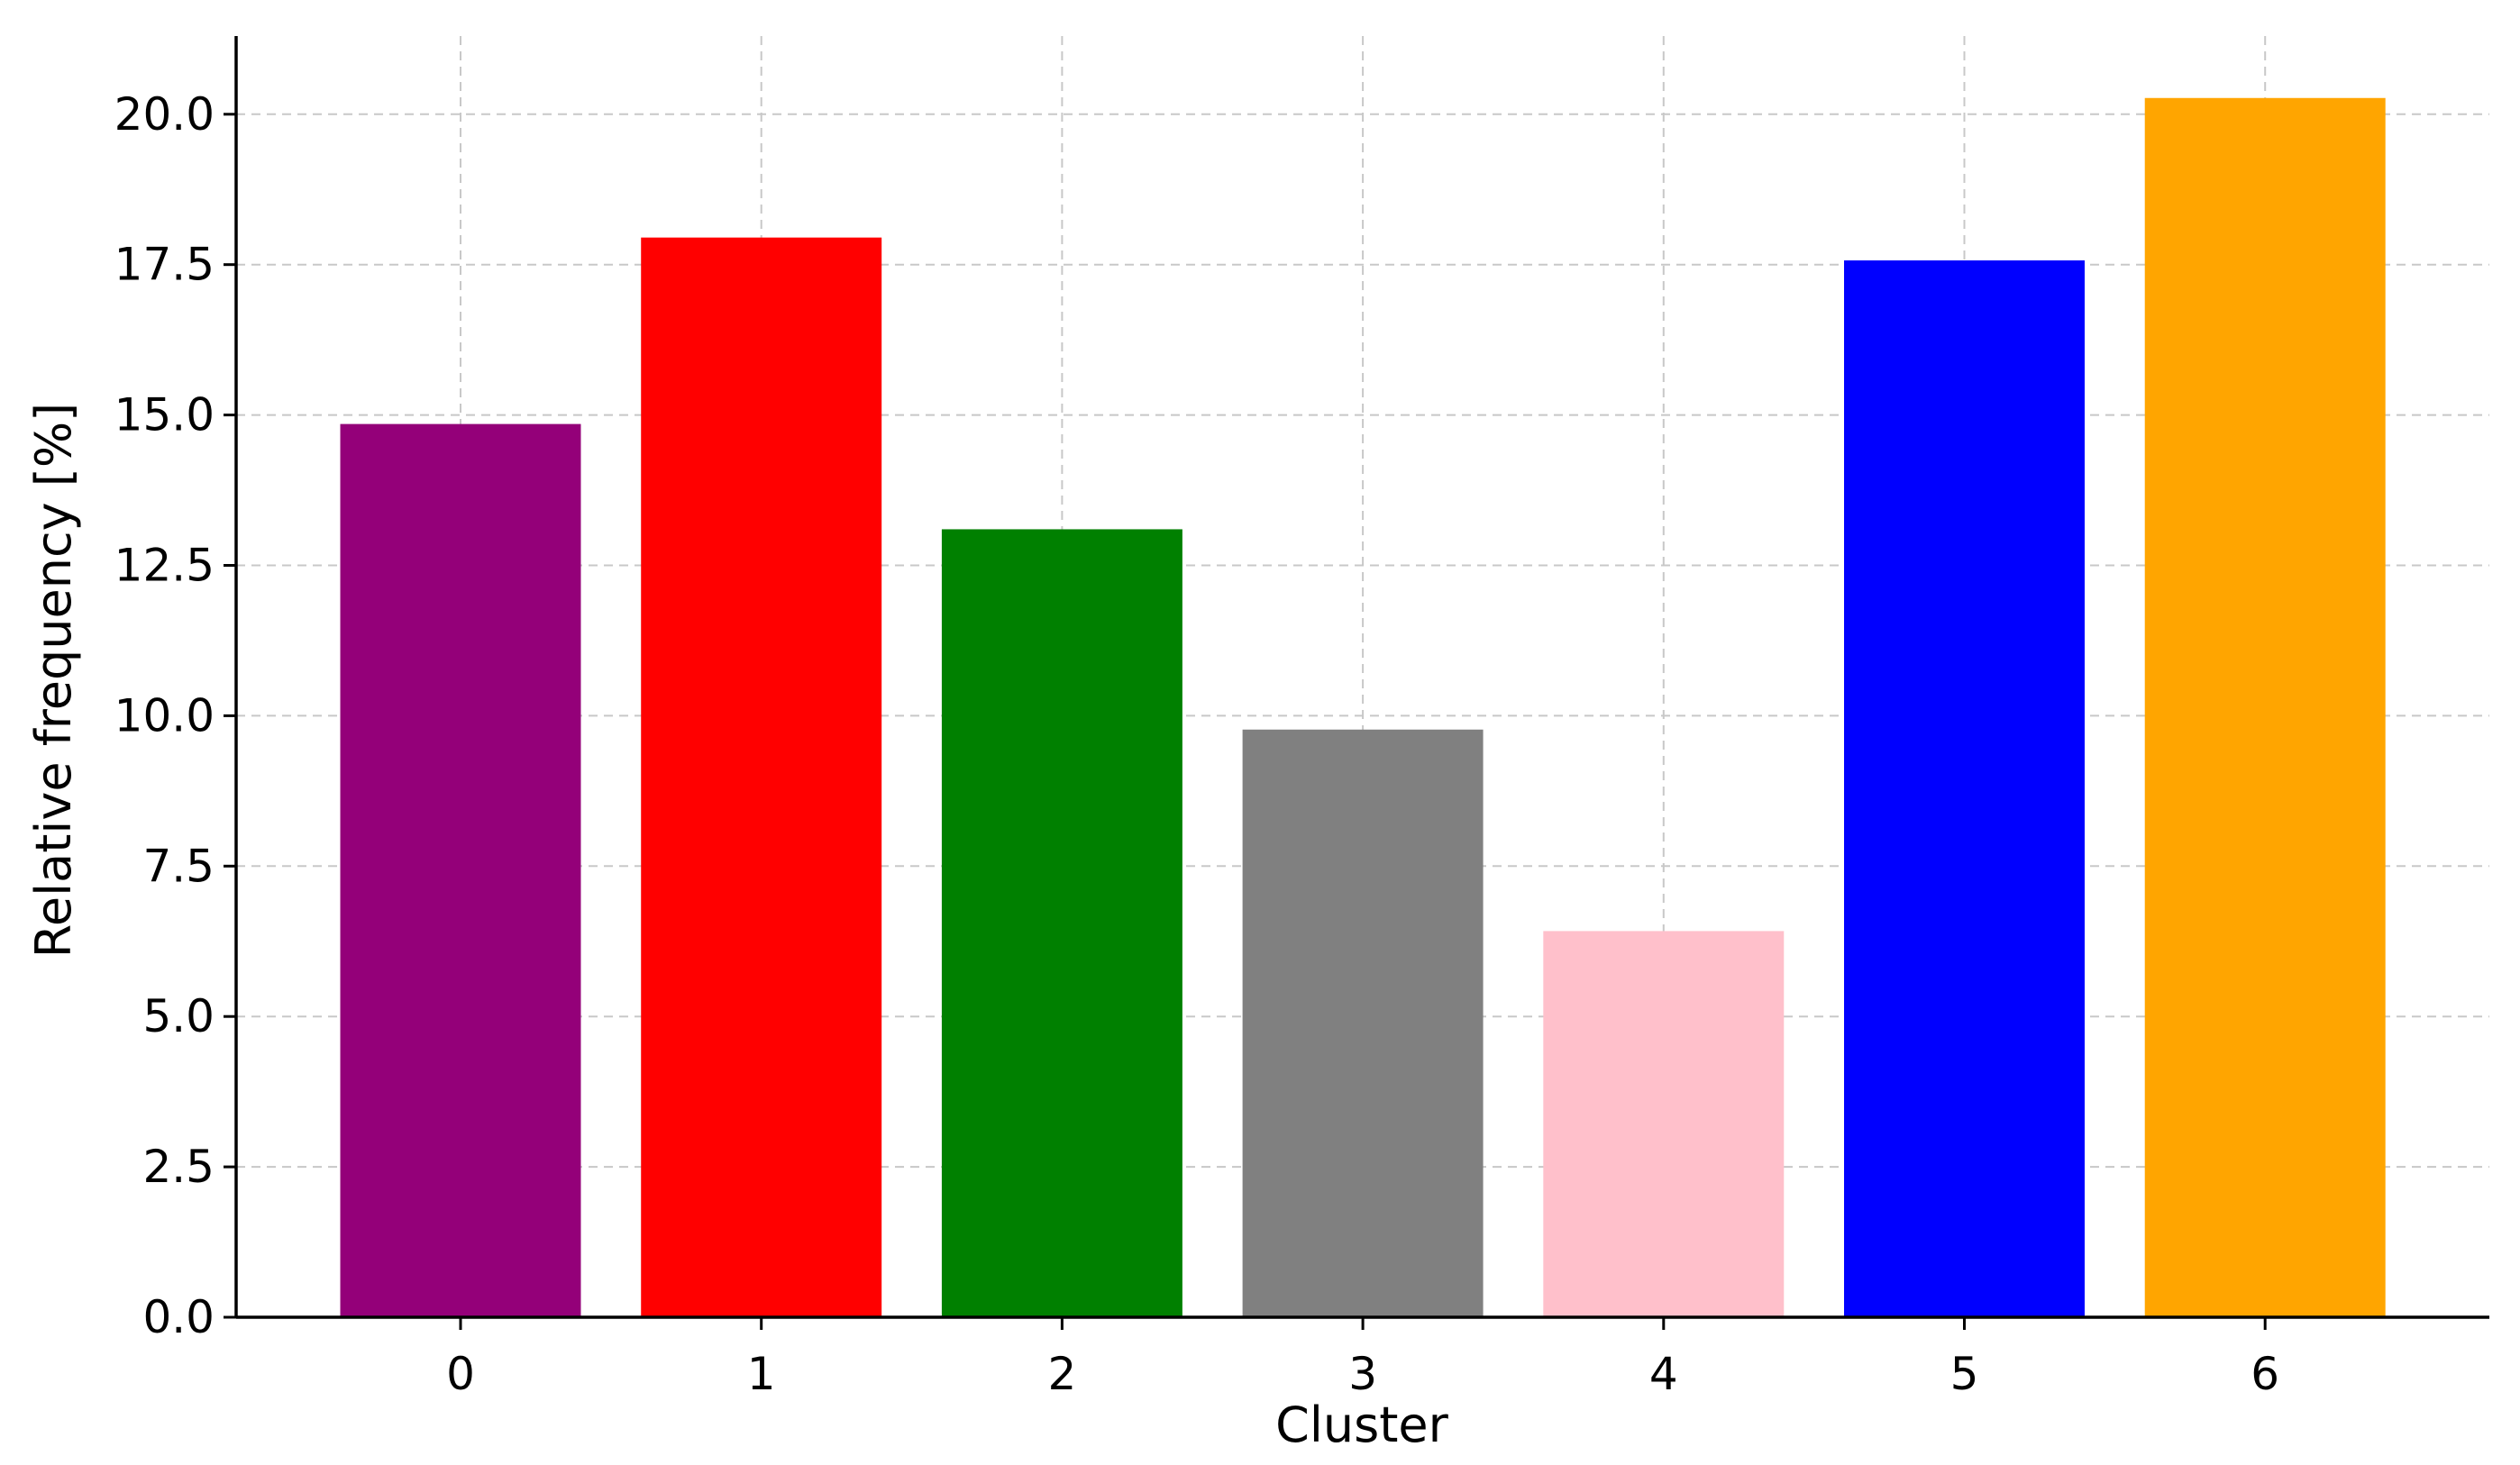 Image resolution: width=2520 pixels, height=1465 pixels. Describe the element at coordinates (1664, 1374) in the screenshot. I see `x-tick-label: 4` at that location.